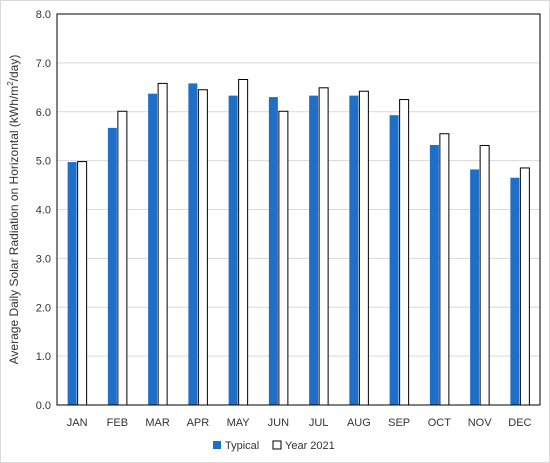 The width and height of the screenshot is (550, 463). Describe the element at coordinates (278, 423) in the screenshot. I see `x-tick-label: JUN` at that location.